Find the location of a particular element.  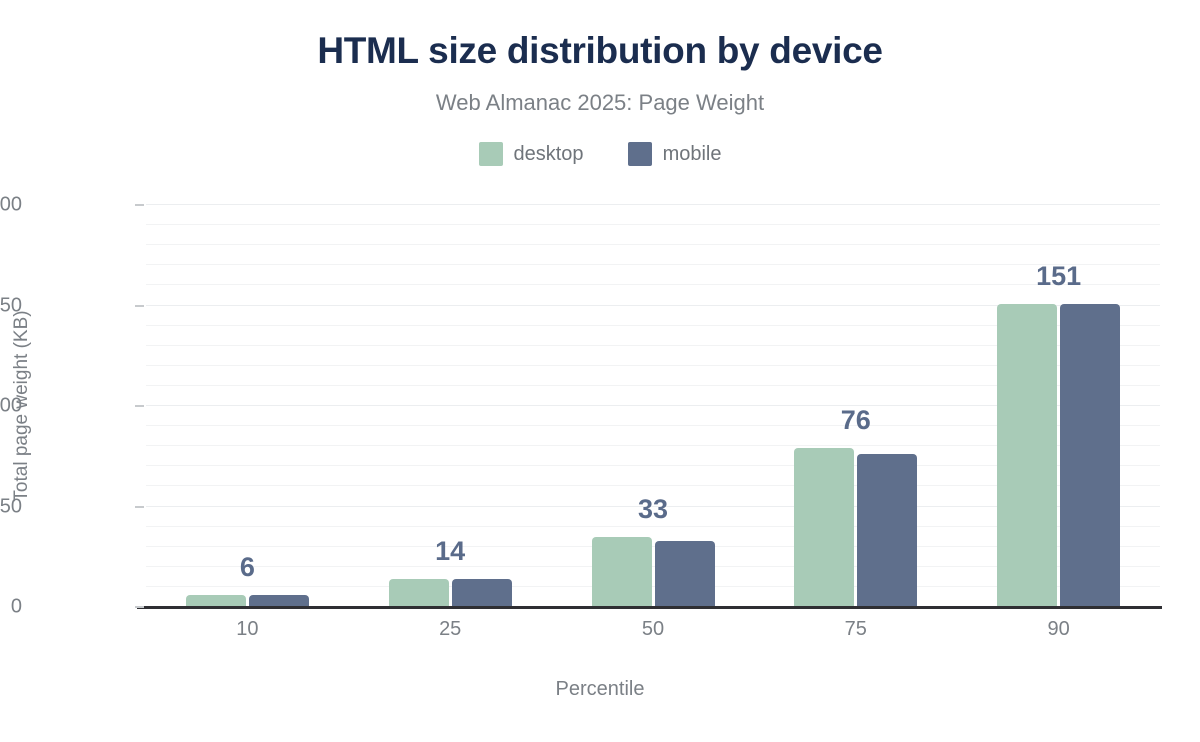

y-tick-label: 100 is located at coordinates (11, 405).